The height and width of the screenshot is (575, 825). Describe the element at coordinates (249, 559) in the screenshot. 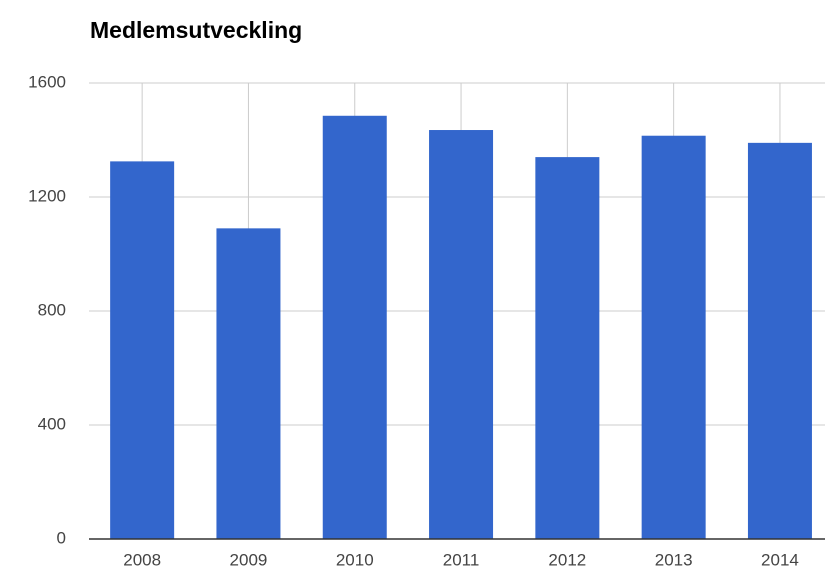

I see `x-tick-label: 2009` at that location.